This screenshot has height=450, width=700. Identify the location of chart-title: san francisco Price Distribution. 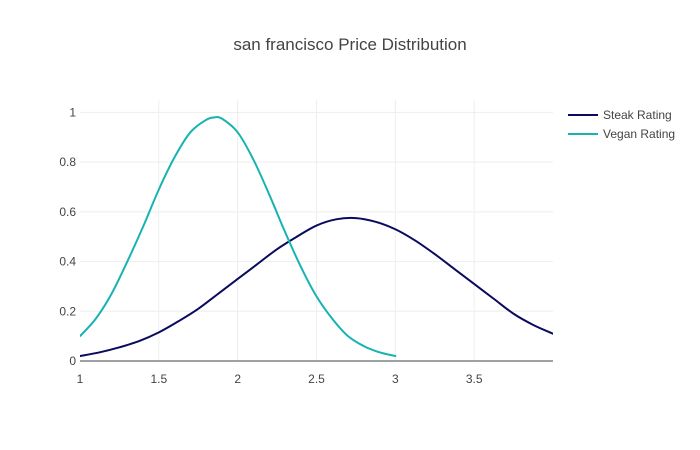
(349, 44).